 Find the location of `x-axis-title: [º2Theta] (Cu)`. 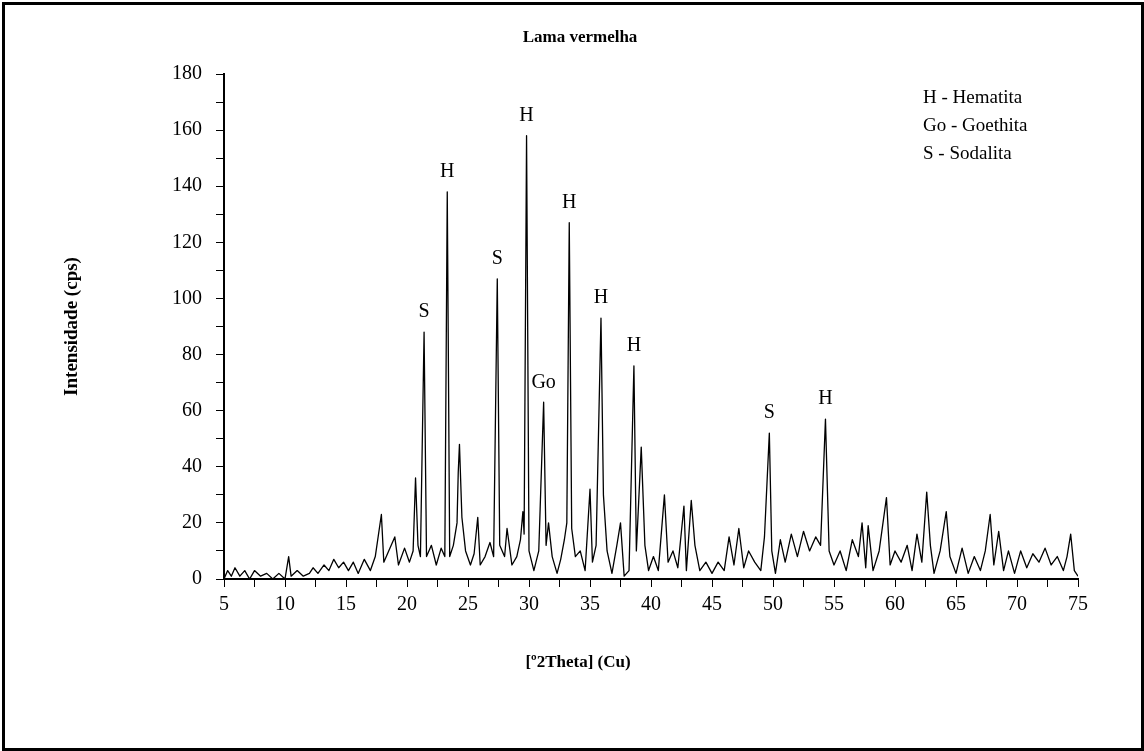

x-axis-title: [º2Theta] (Cu) is located at coordinates (578, 662).